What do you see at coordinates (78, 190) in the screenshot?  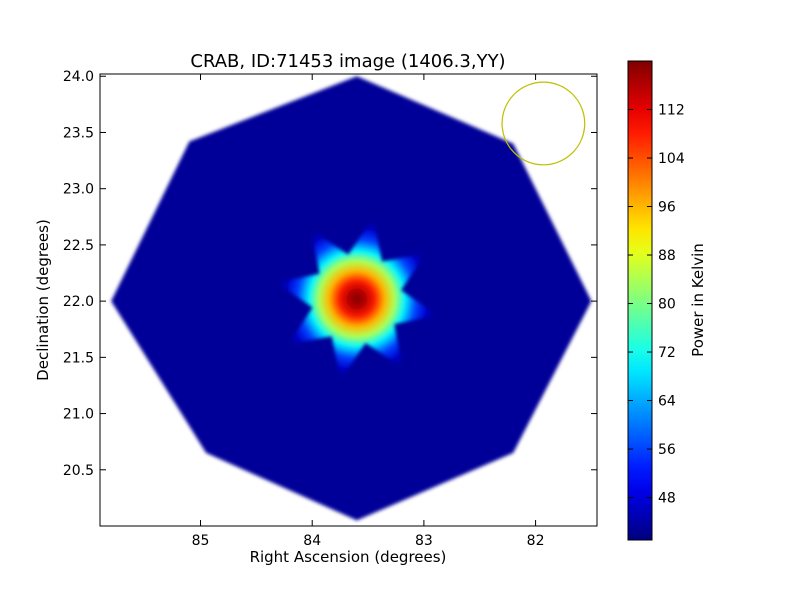 I see `y-tick-label: 23.0` at bounding box center [78, 190].